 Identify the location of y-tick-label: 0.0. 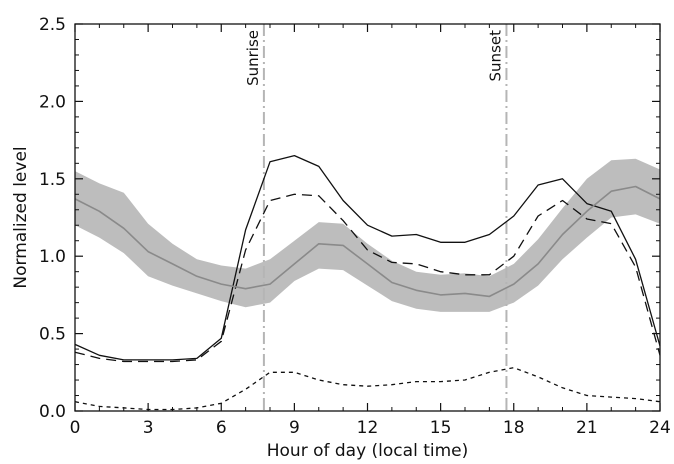
(52, 412).